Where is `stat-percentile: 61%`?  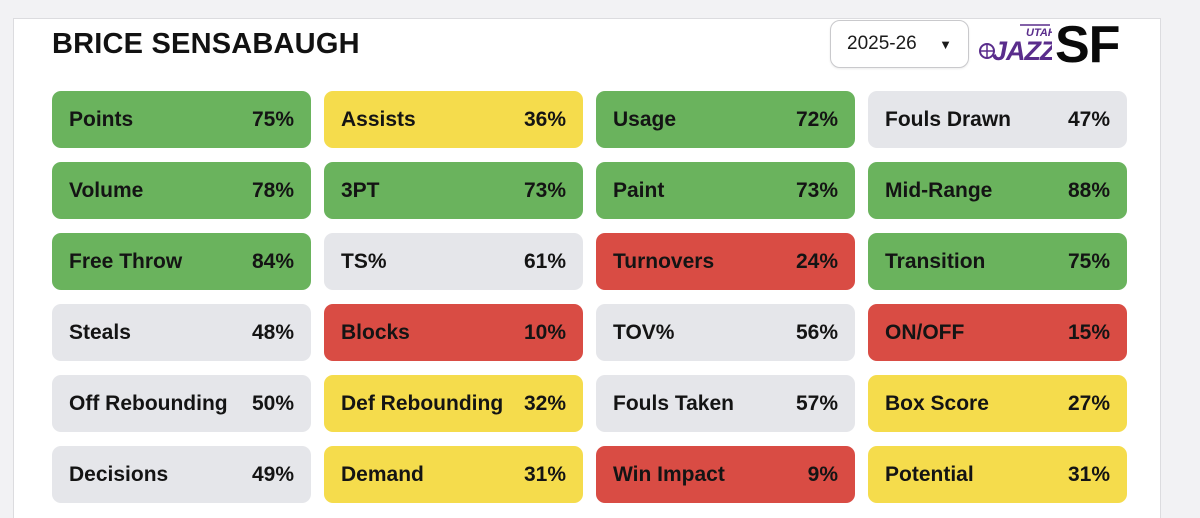 stat-percentile: 61% is located at coordinates (544, 261).